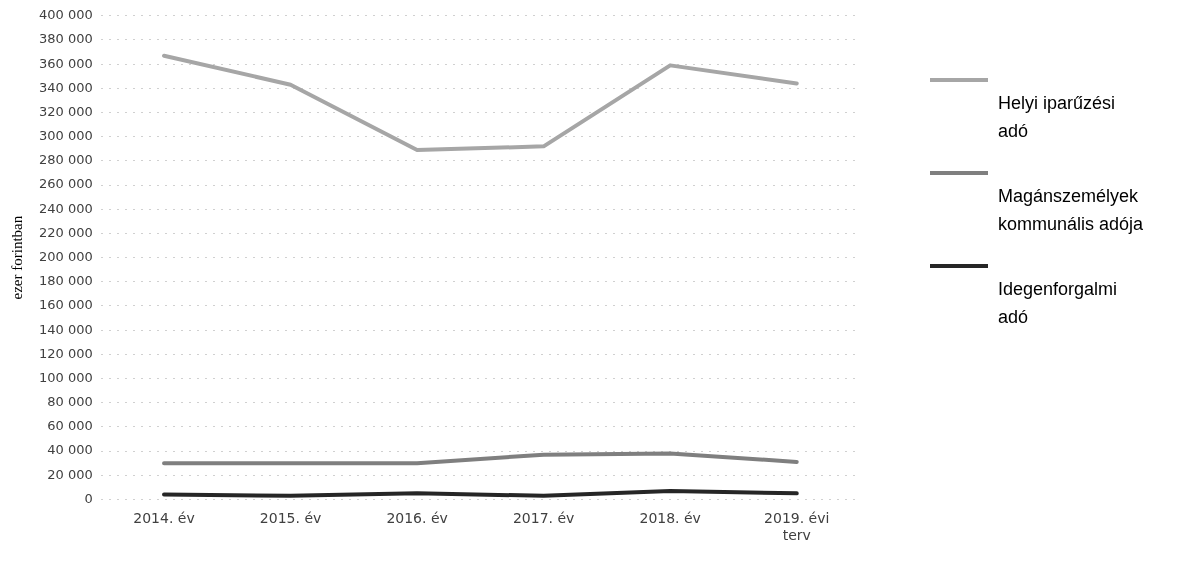 This screenshot has width=1185, height=562. I want to click on y-tick-label: 240 000, so click(65, 208).